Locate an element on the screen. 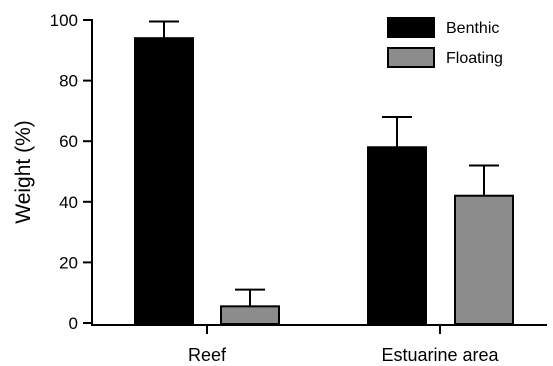 The height and width of the screenshot is (366, 553). legend-label: Floating is located at coordinates (474, 58).